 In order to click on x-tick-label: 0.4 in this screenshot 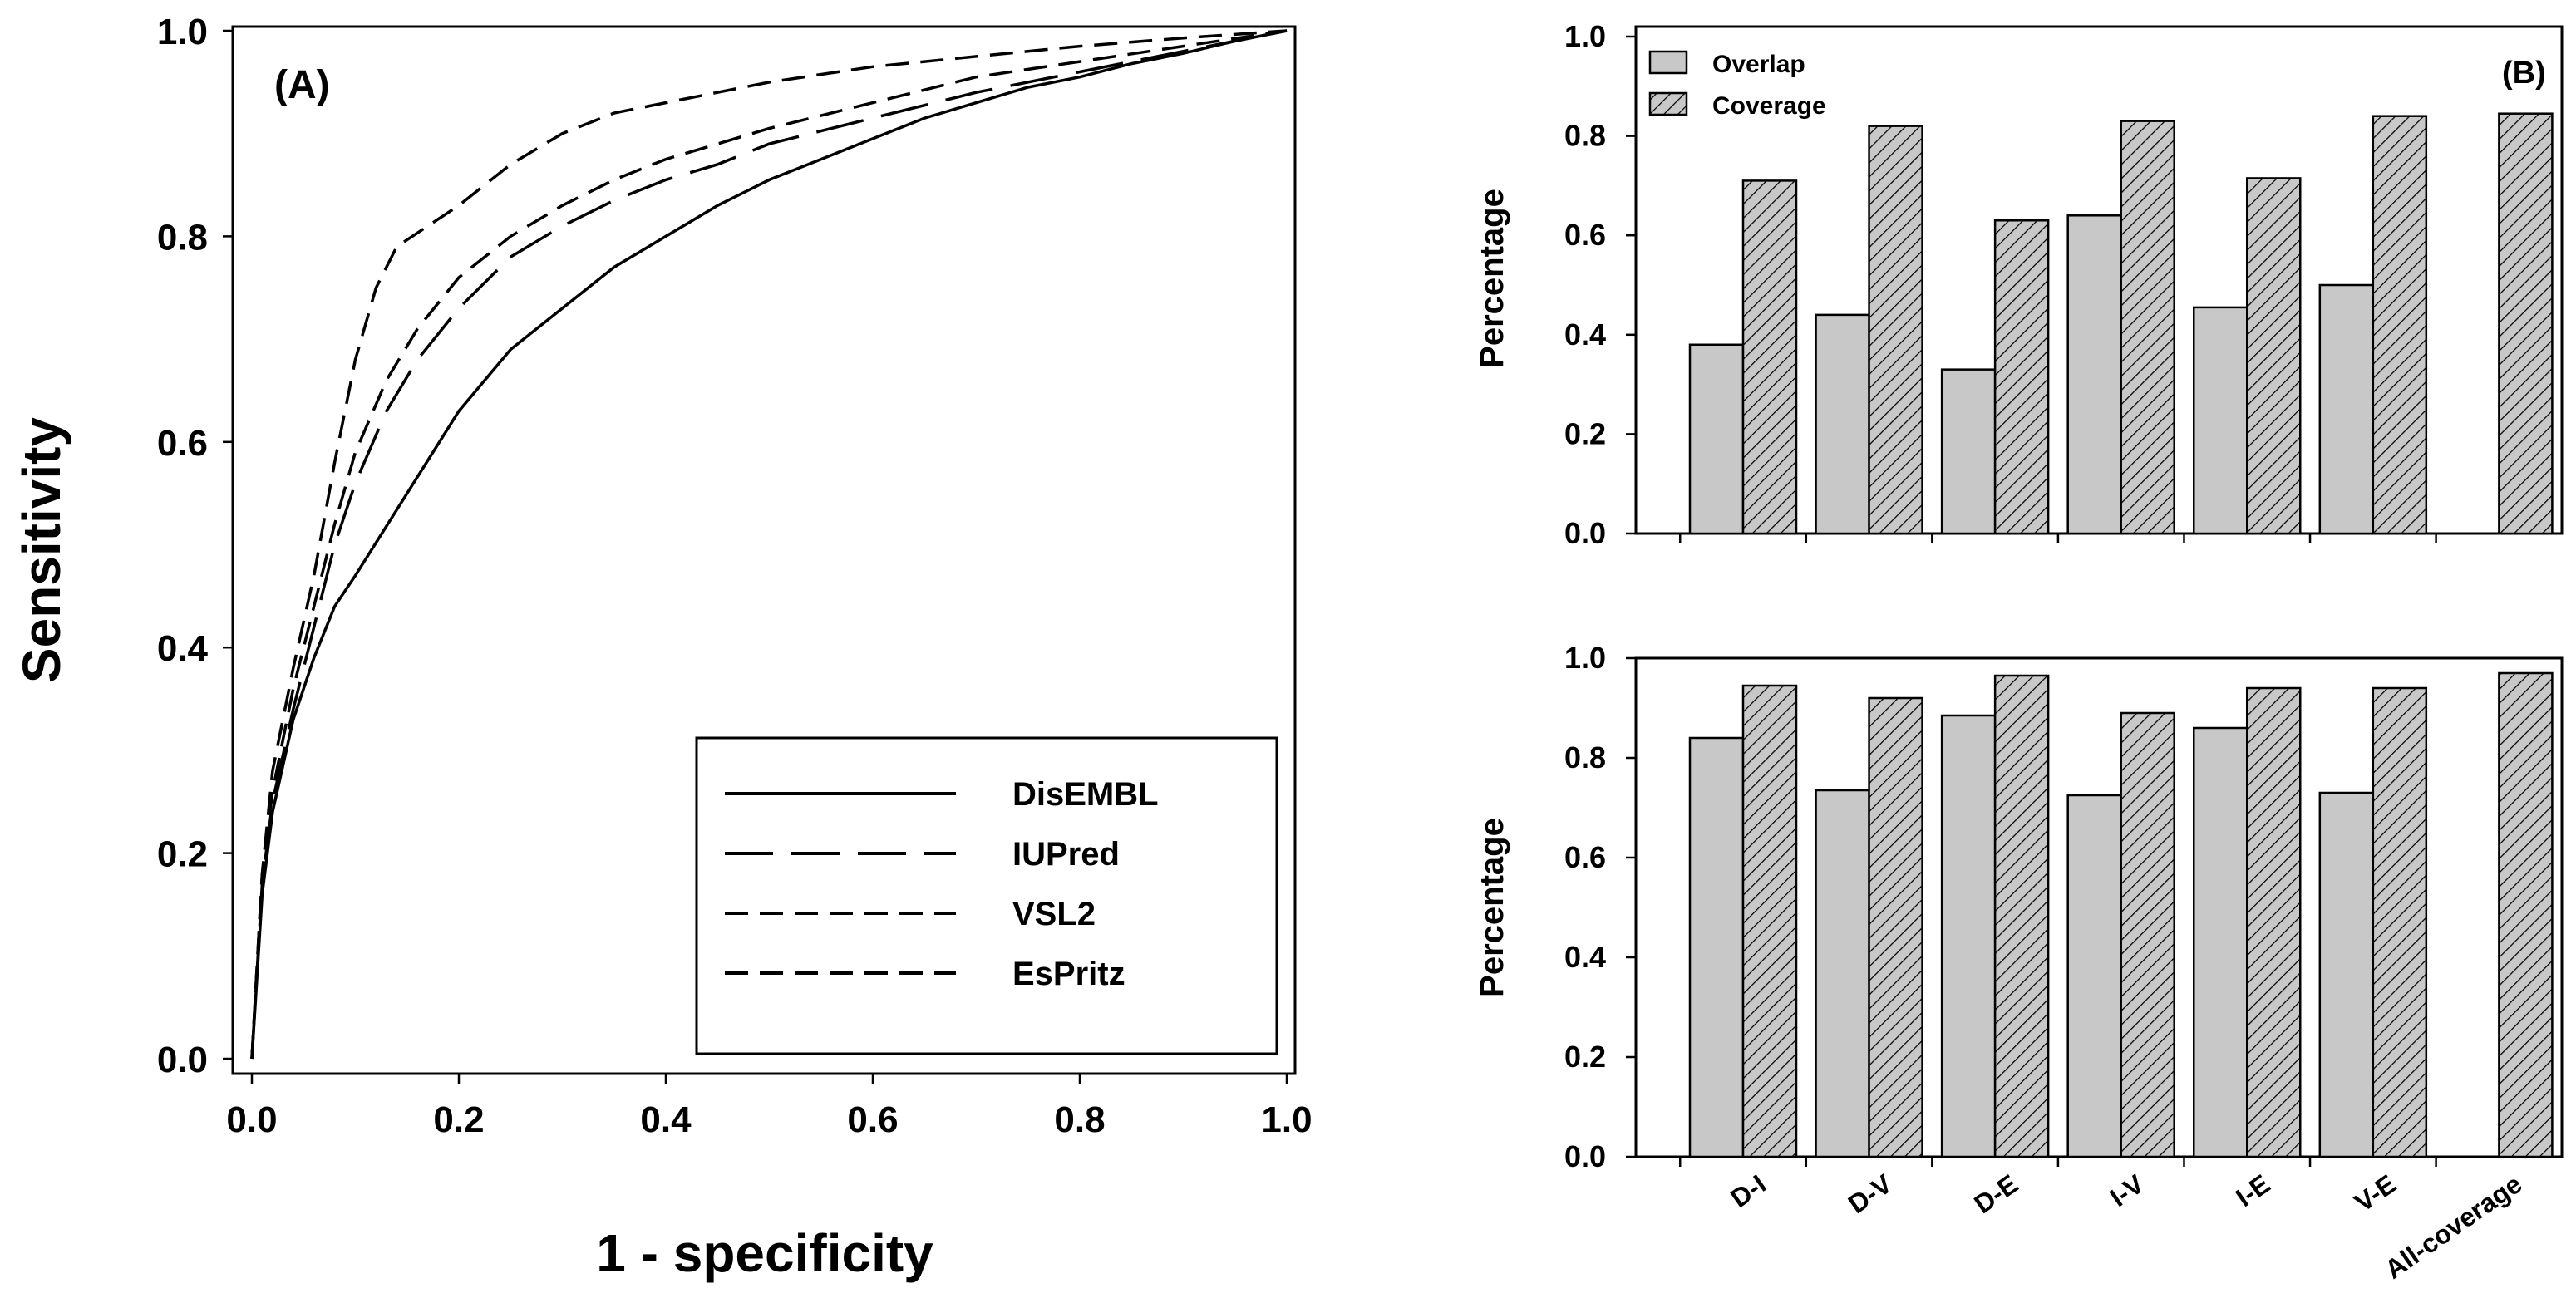, I will do `click(666, 1119)`.